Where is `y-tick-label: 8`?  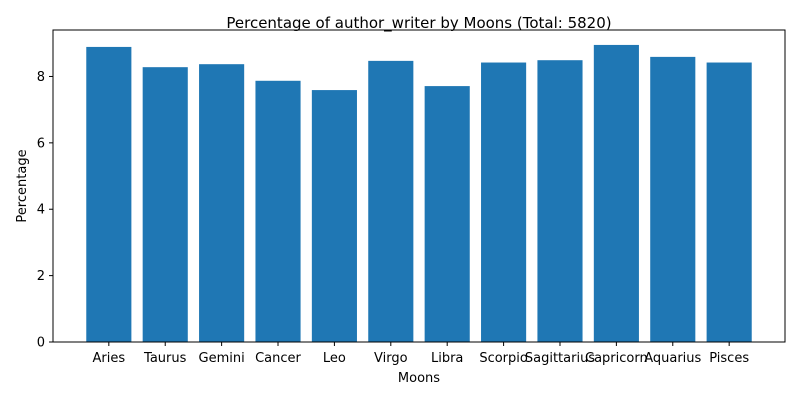 y-tick-label: 8 is located at coordinates (41, 77).